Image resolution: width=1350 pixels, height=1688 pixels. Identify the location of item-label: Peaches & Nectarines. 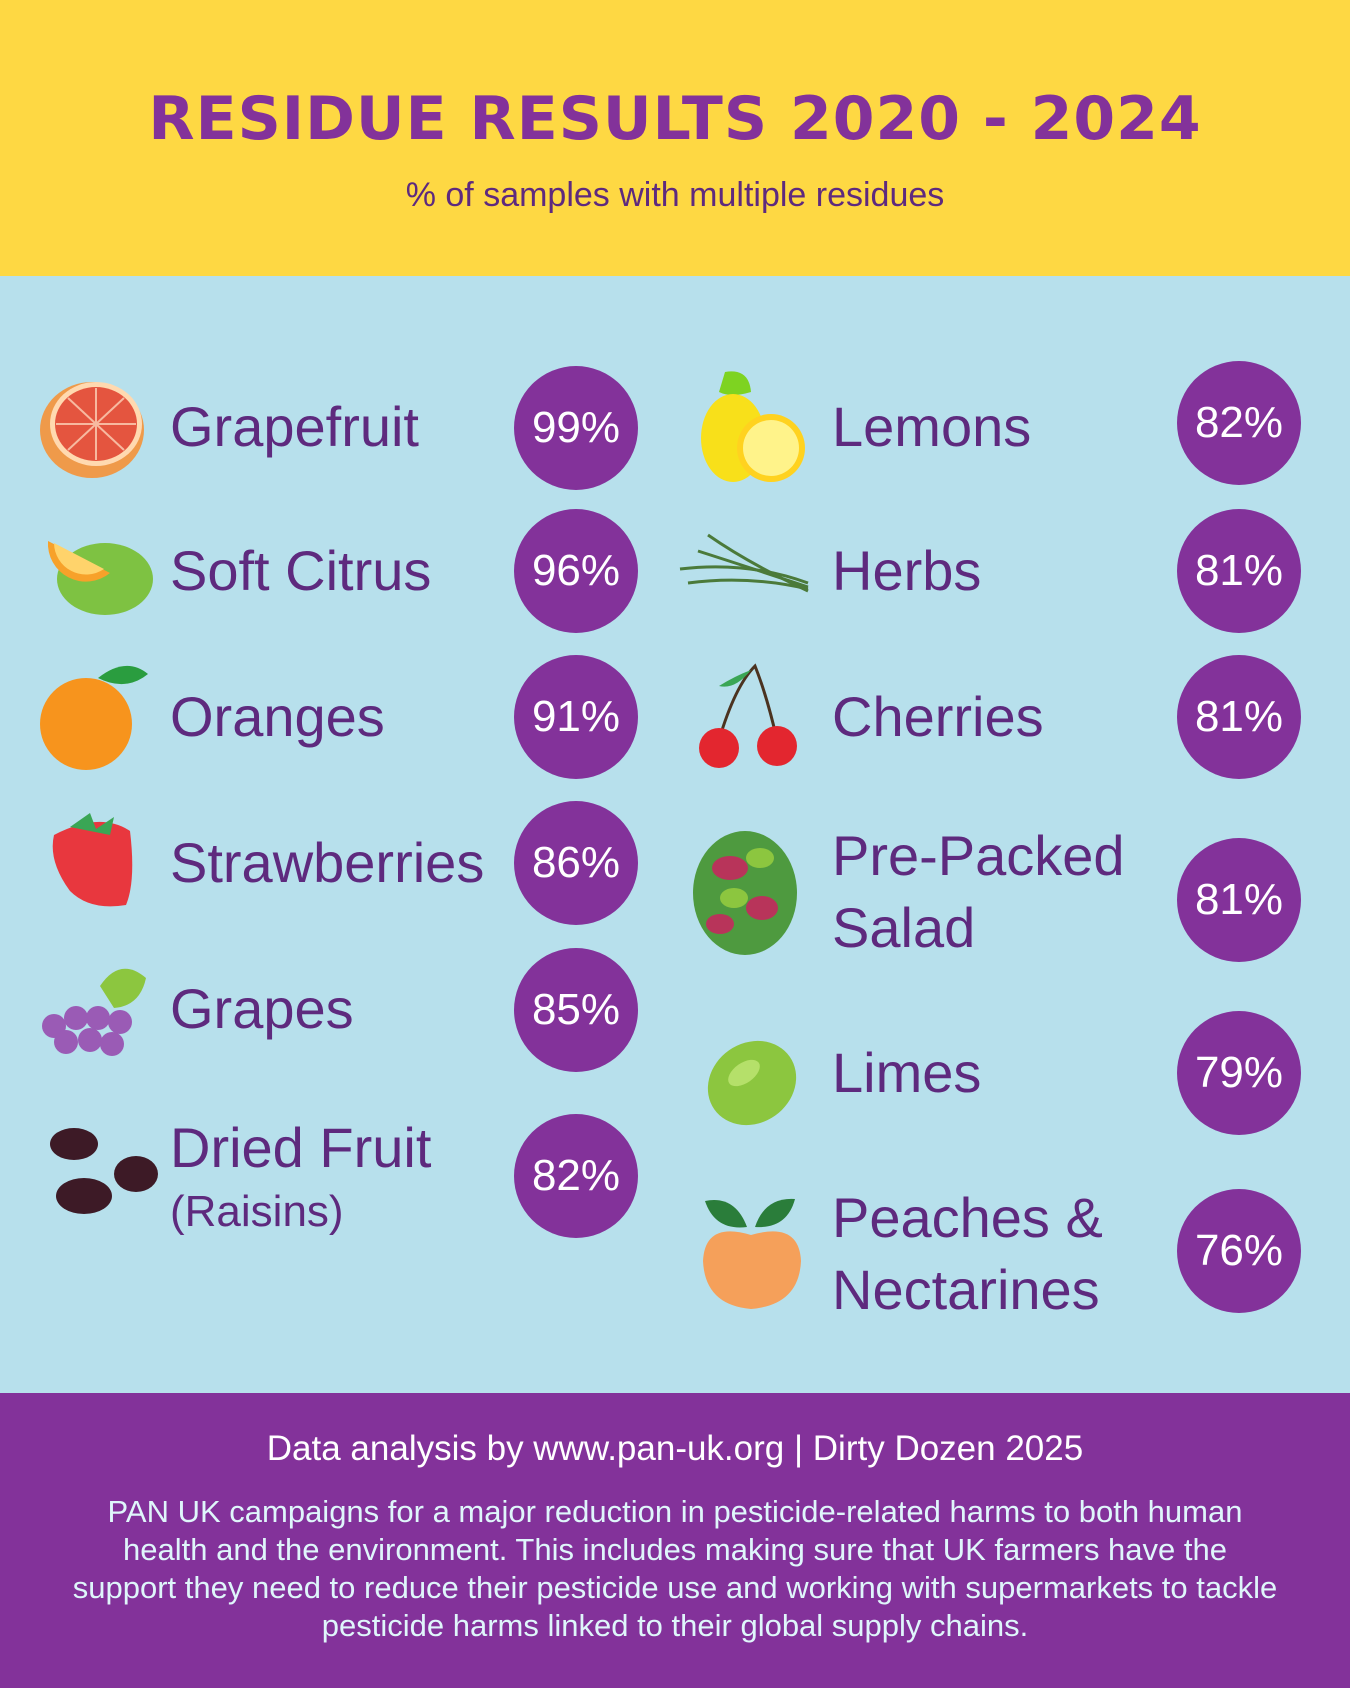
(967, 1254).